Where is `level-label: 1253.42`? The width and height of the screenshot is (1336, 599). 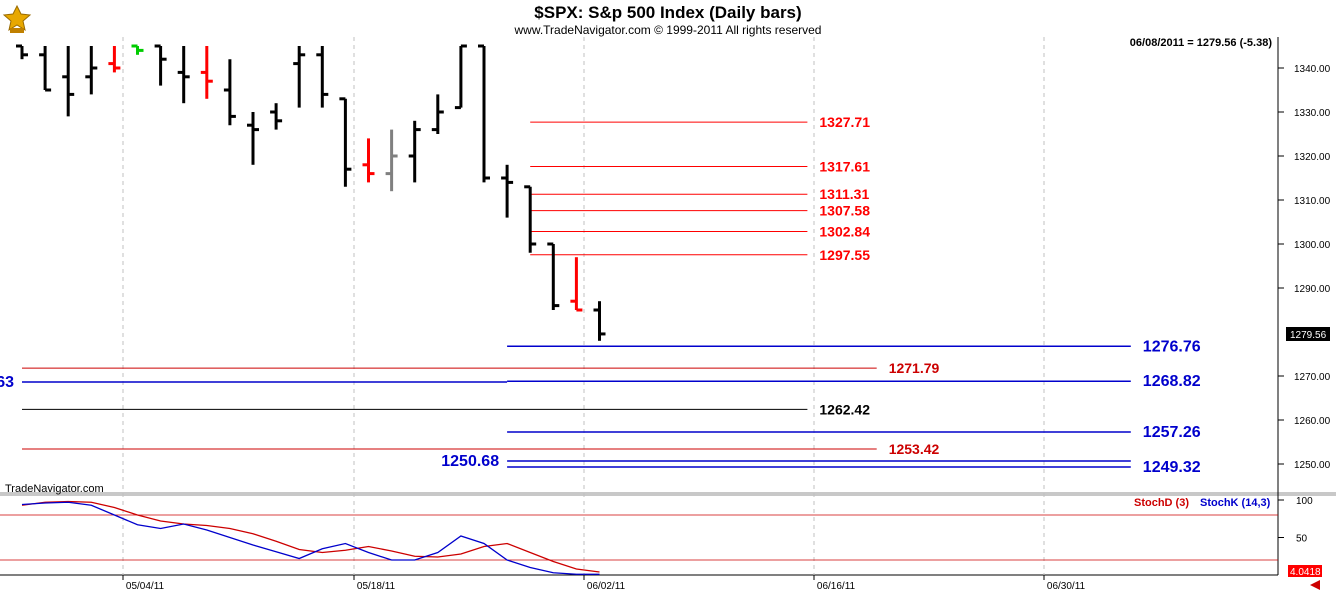 level-label: 1253.42 is located at coordinates (914, 449).